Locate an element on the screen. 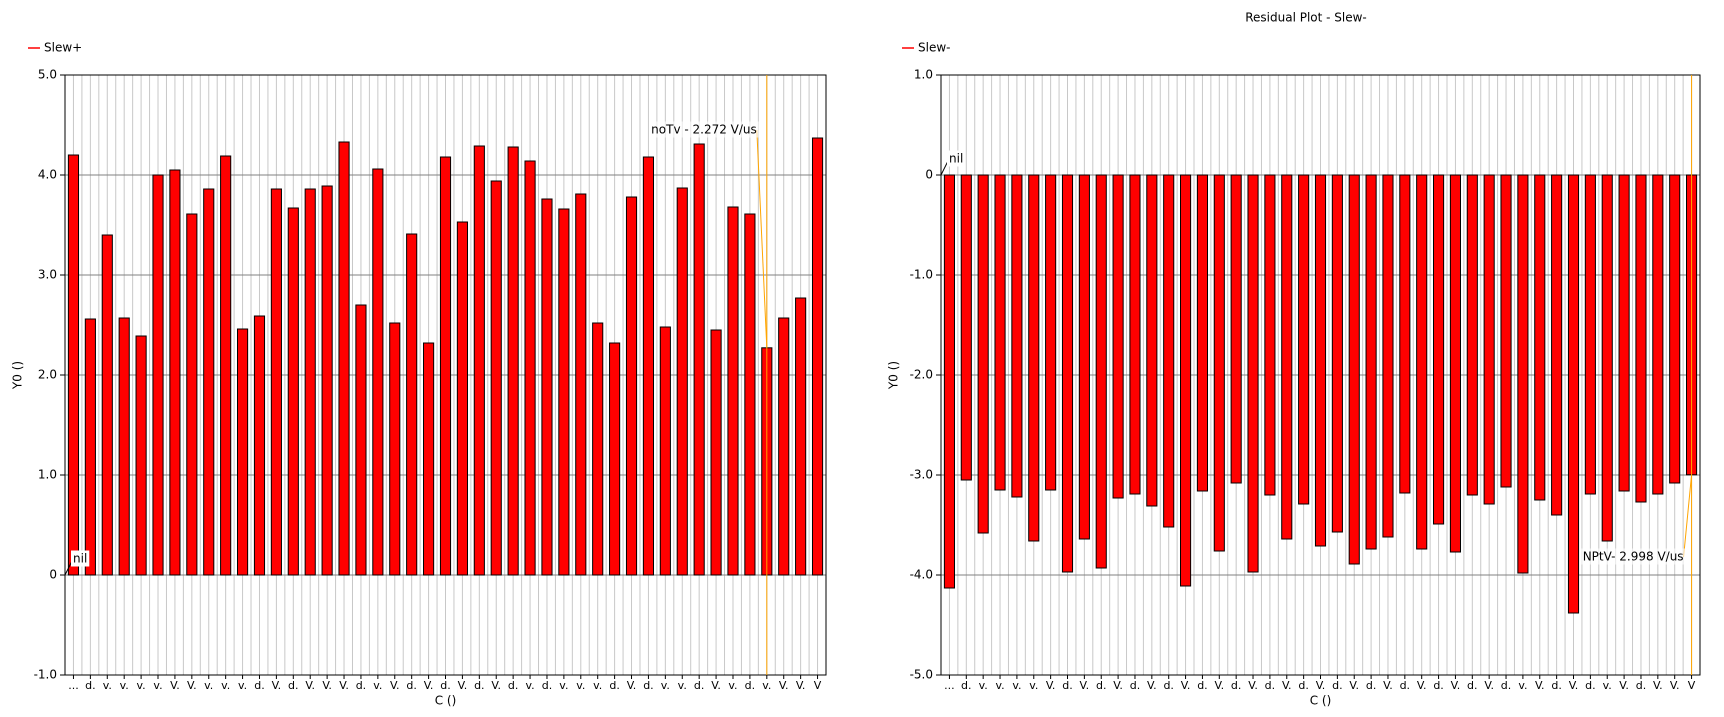 The width and height of the screenshot is (1724, 717). annotation: nil is located at coordinates (80, 559).